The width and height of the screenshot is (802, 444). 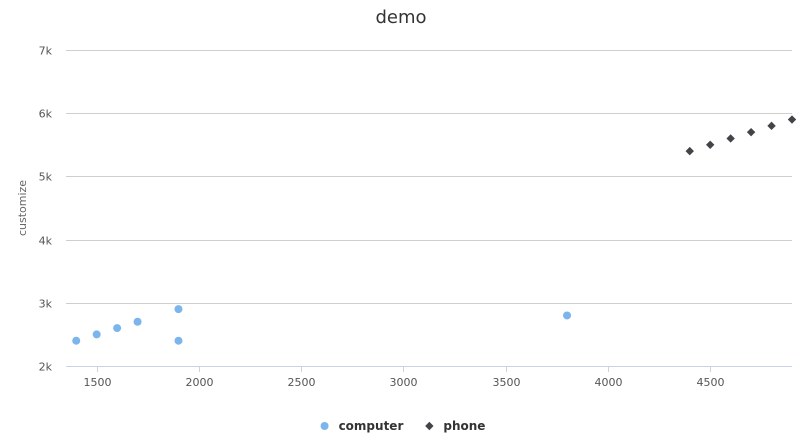 What do you see at coordinates (200, 382) in the screenshot?
I see `x-tick-label: 2000` at bounding box center [200, 382].